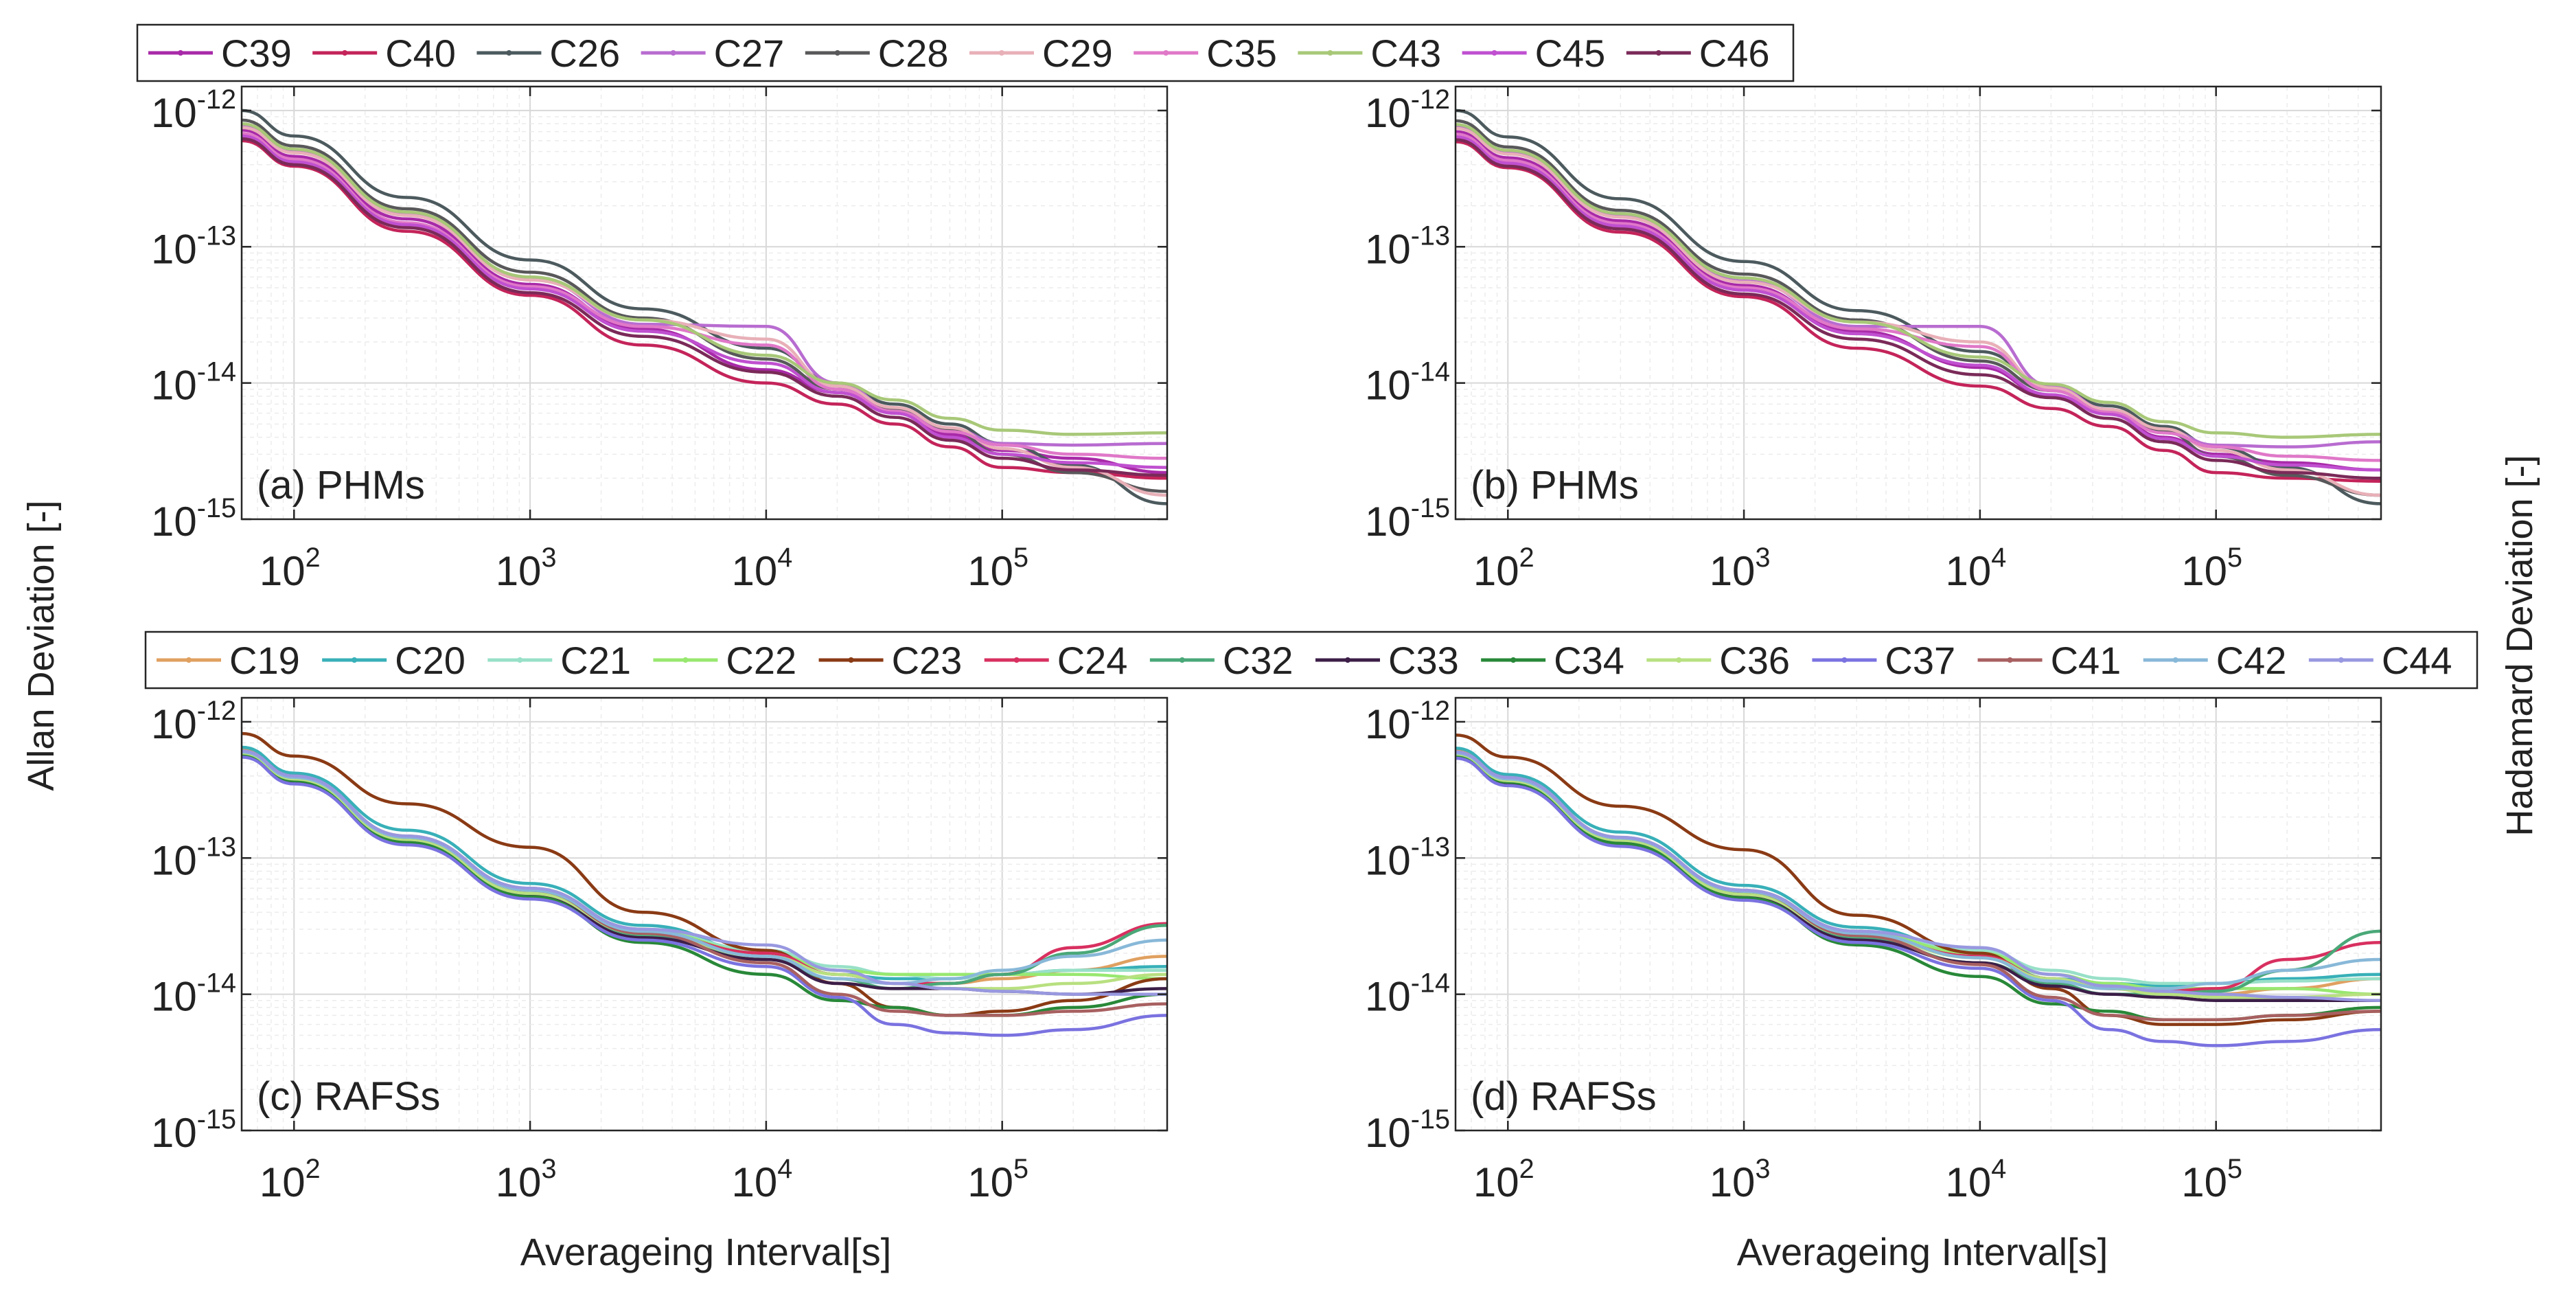 The image size is (2576, 1296). What do you see at coordinates (1552, 660) in the screenshot?
I see `legend-item-C34: C34` at bounding box center [1552, 660].